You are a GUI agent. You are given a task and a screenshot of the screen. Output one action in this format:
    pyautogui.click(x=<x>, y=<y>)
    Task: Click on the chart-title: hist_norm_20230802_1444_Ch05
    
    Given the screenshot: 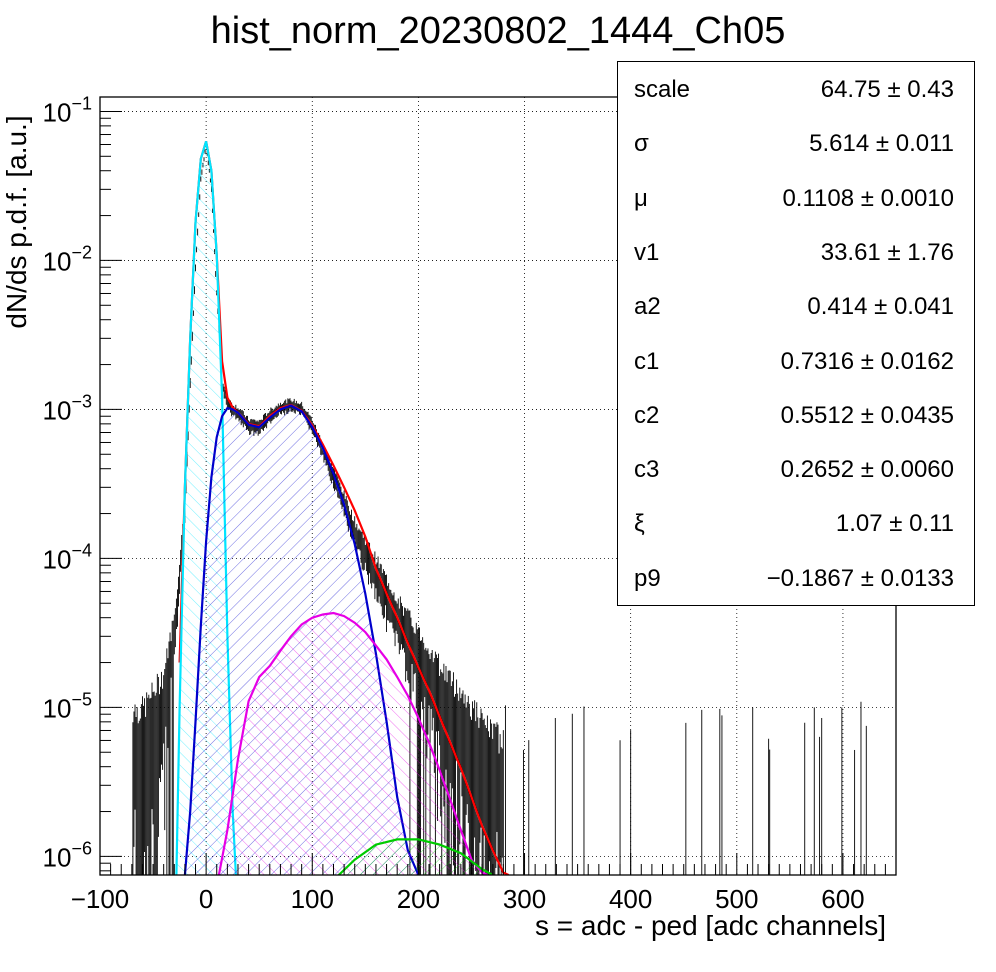 What is the action you would take?
    pyautogui.click(x=498, y=31)
    